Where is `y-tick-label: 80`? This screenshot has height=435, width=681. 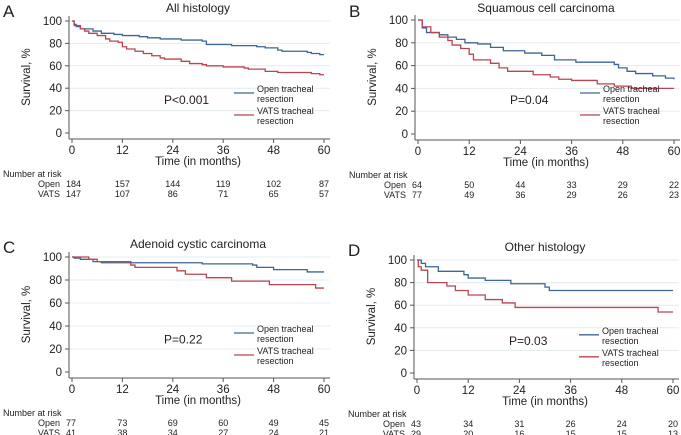
y-tick-label: 80 is located at coordinates (55, 44).